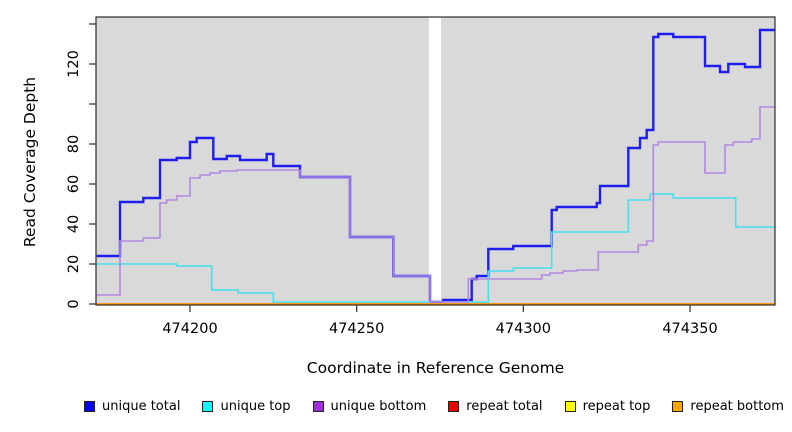 The width and height of the screenshot is (792, 432). Describe the element at coordinates (356, 329) in the screenshot. I see `x-tick-label: 474250` at that location.